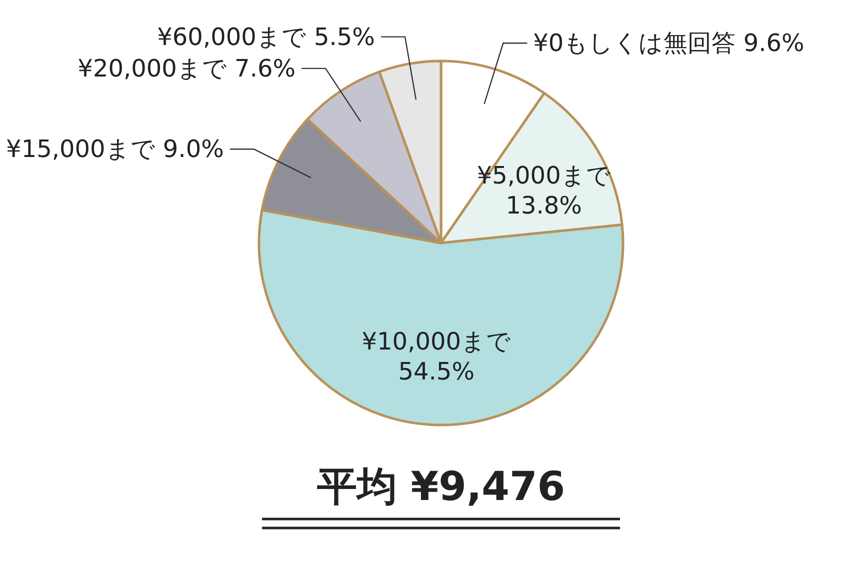 The width and height of the screenshot is (844, 576). I want to click on data-label: 54.5%, so click(436, 372).